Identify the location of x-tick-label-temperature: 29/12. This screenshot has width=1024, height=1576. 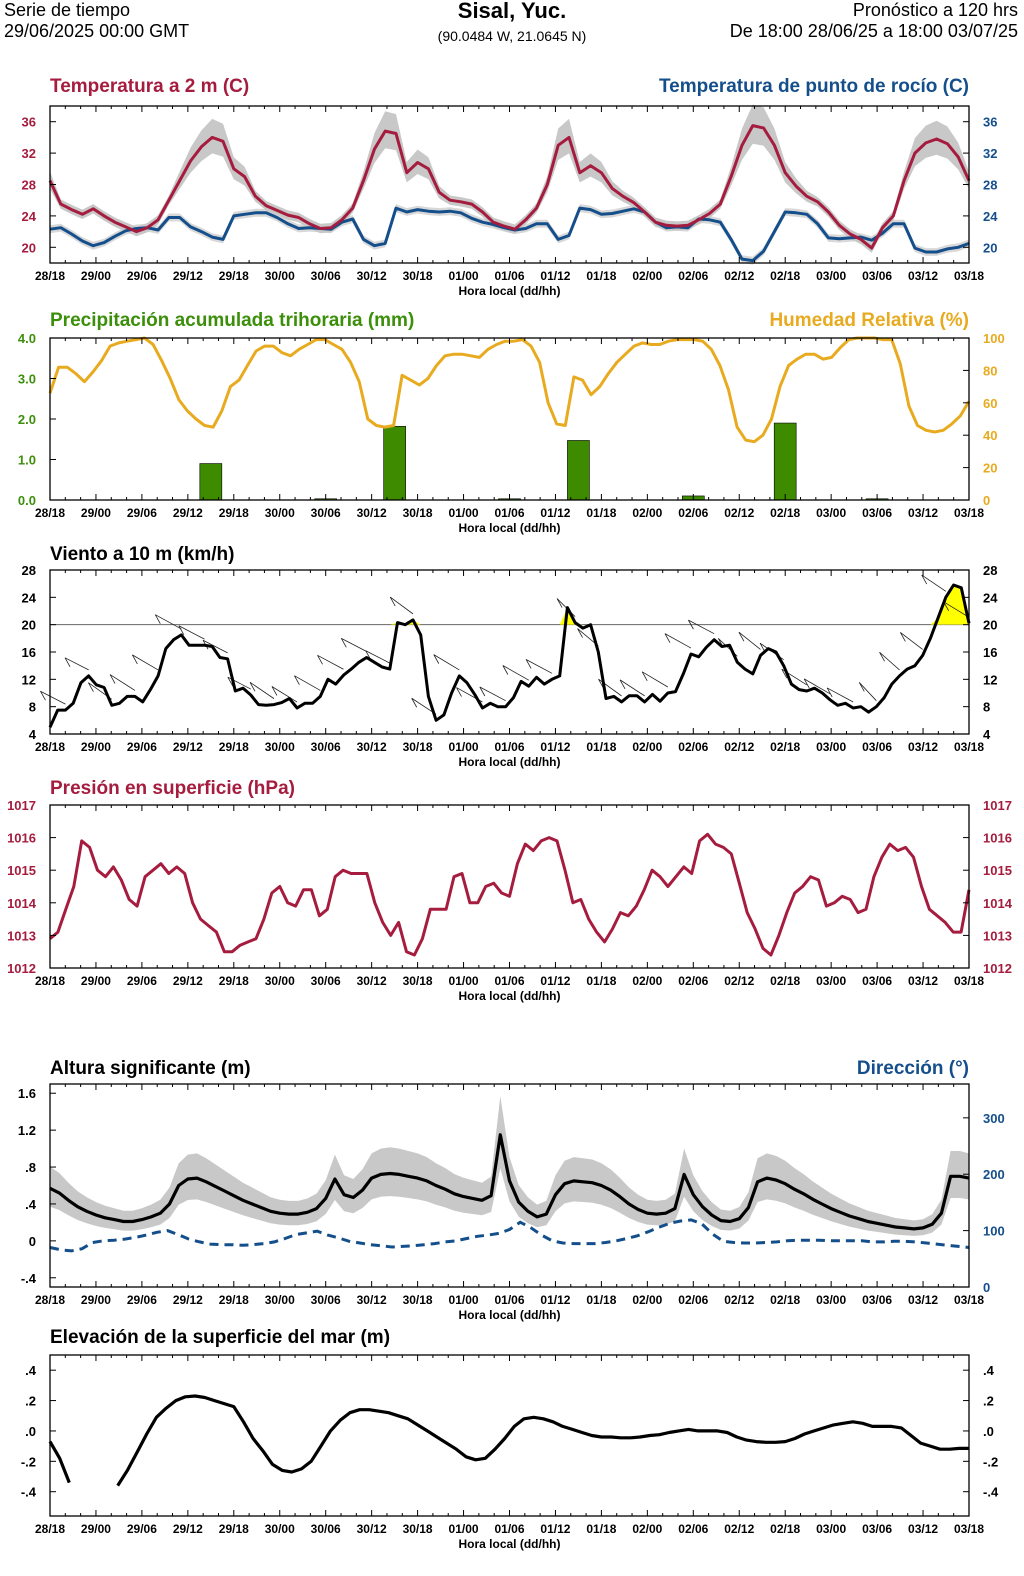
(188, 276).